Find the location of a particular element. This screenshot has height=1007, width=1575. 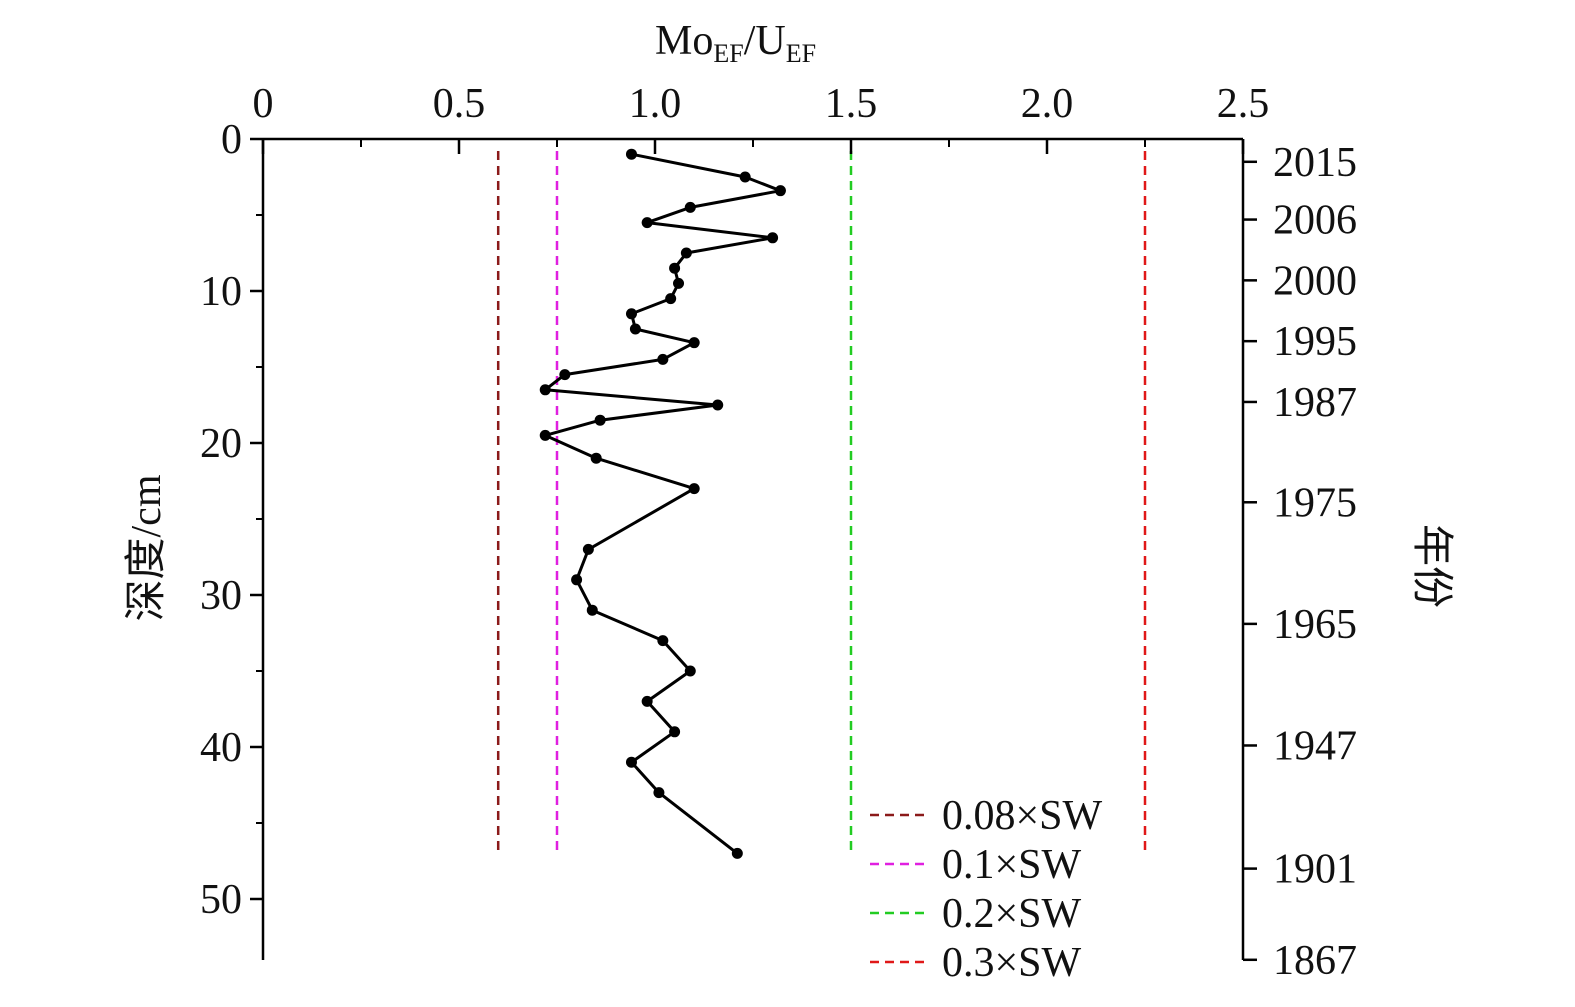

data-series is located at coordinates (662, 503).